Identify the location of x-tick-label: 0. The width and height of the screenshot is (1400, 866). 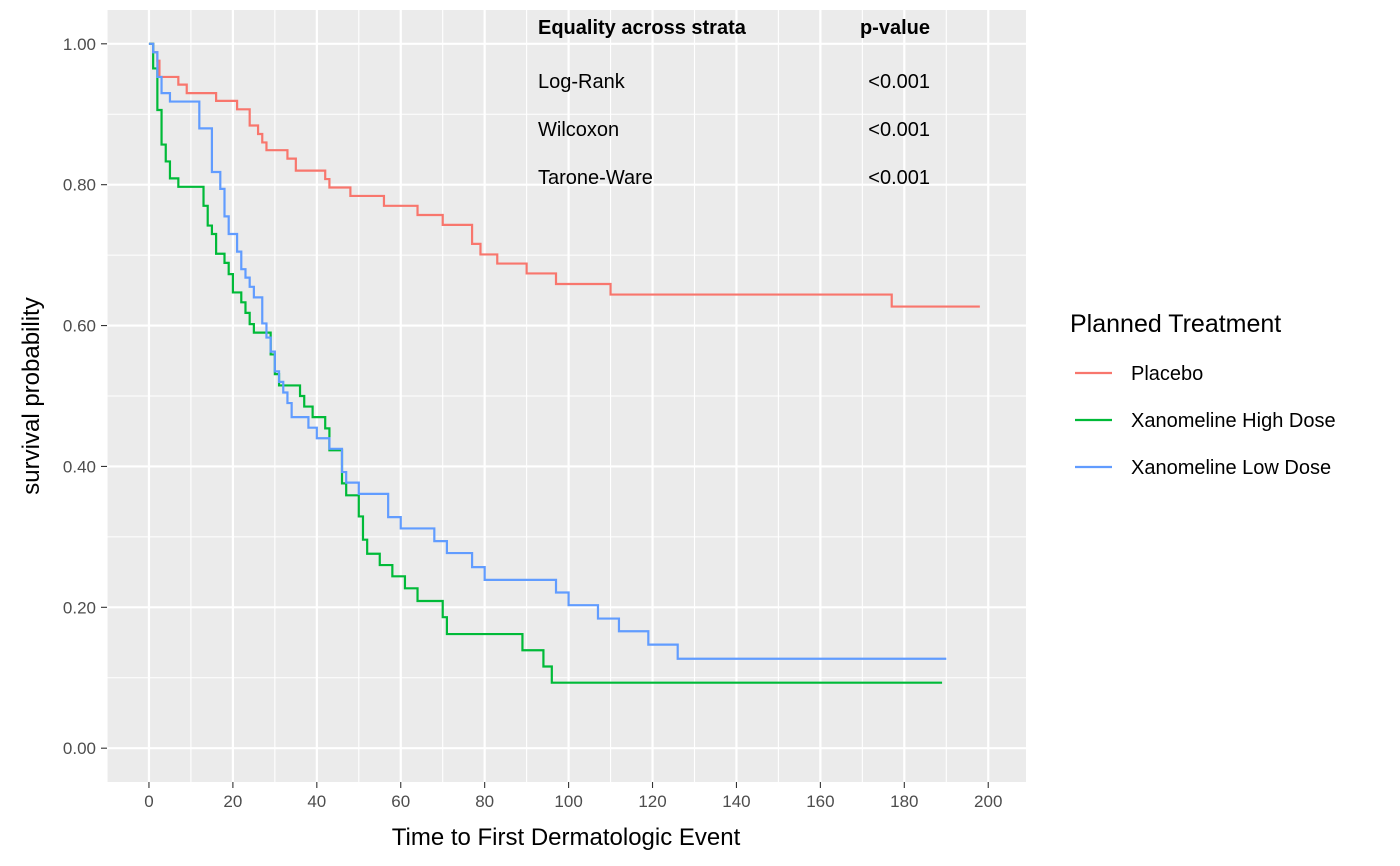
(148, 801).